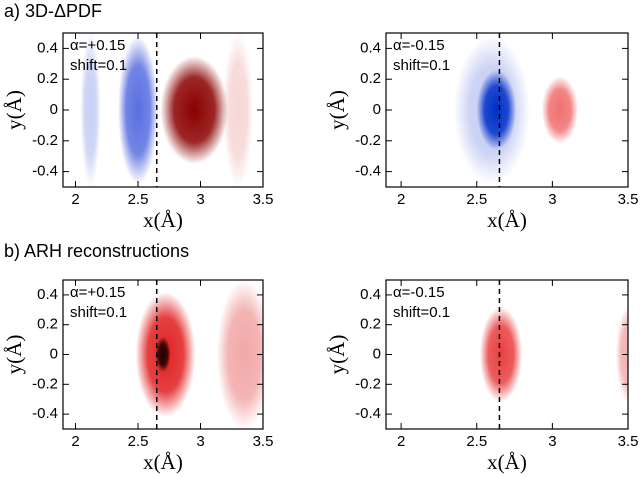 Image resolution: width=640 pixels, height=477 pixels. What do you see at coordinates (96, 251) in the screenshot?
I see `section-label: b) ARH reconstructions` at bounding box center [96, 251].